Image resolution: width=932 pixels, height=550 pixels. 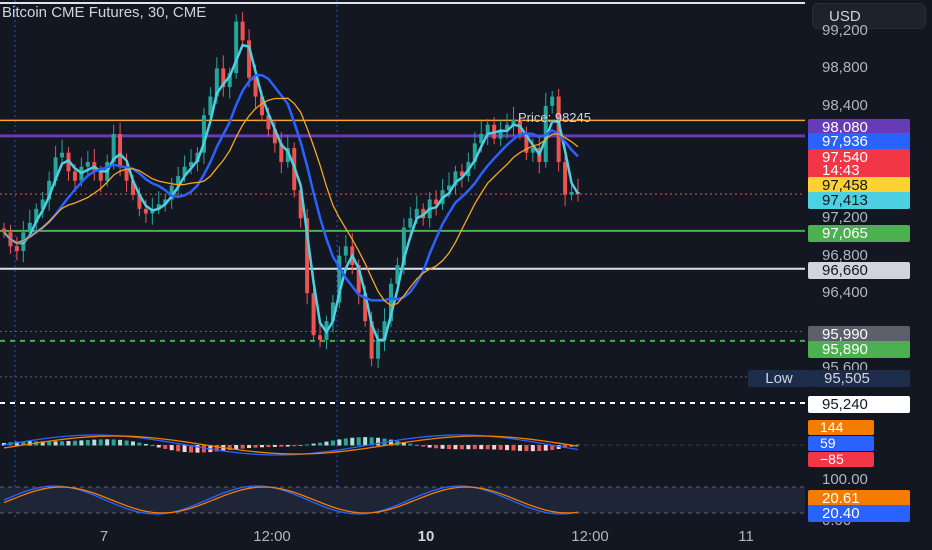 What do you see at coordinates (426, 536) in the screenshot?
I see `x-tick-label: 10` at bounding box center [426, 536].